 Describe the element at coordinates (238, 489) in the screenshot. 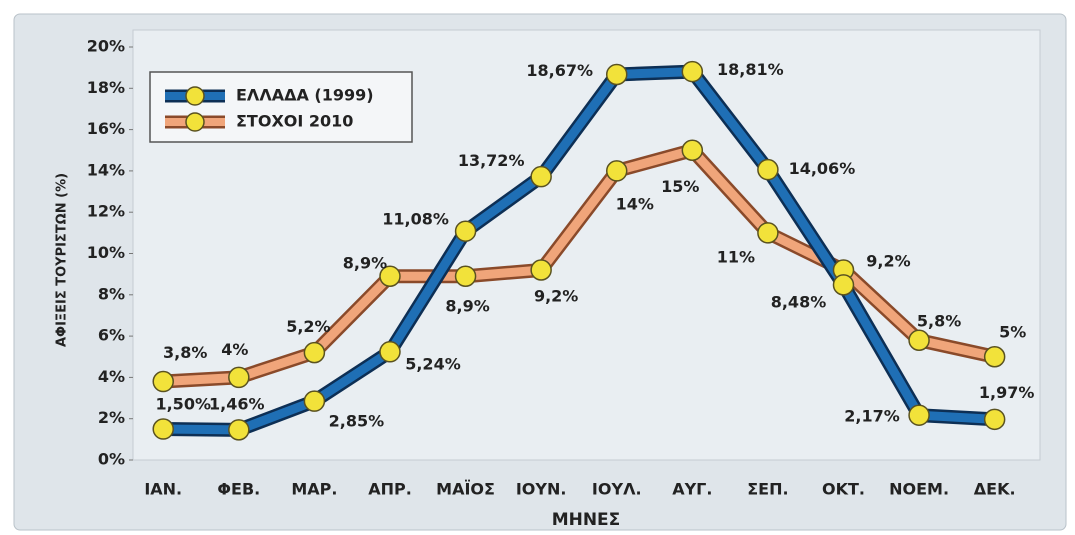

I see `x-tick-label: ΦΕΒ.` at that location.